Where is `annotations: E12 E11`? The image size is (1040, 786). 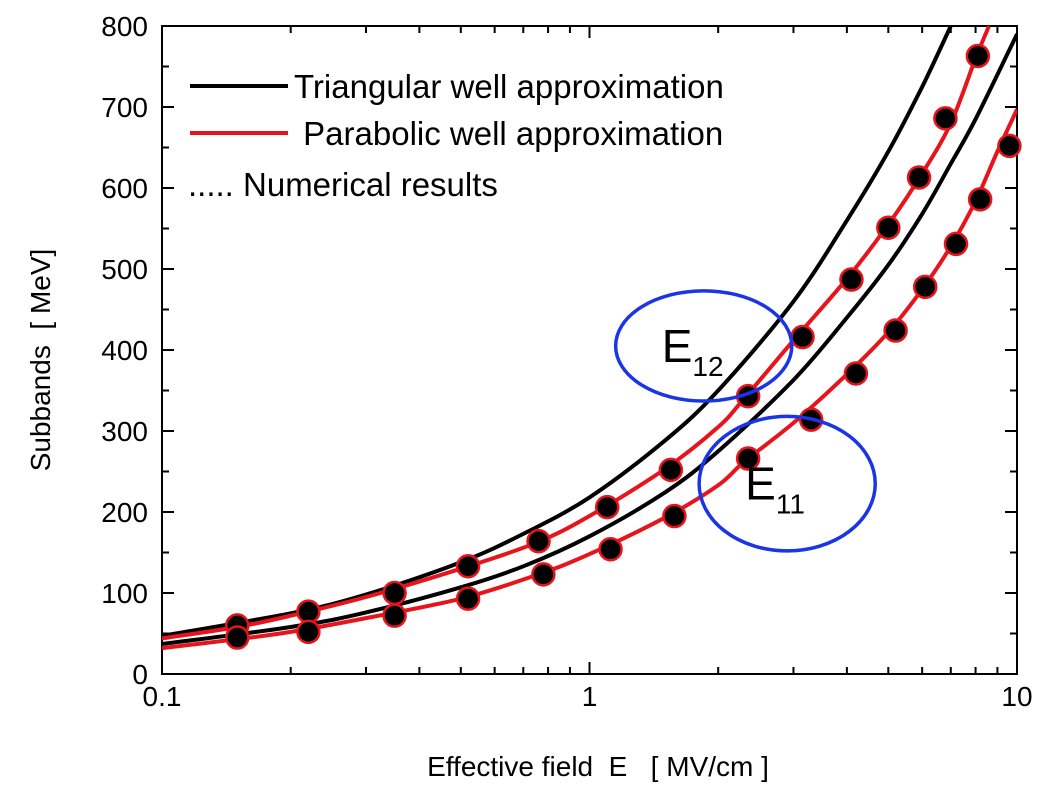 annotations: E12 E11 is located at coordinates (745, 421).